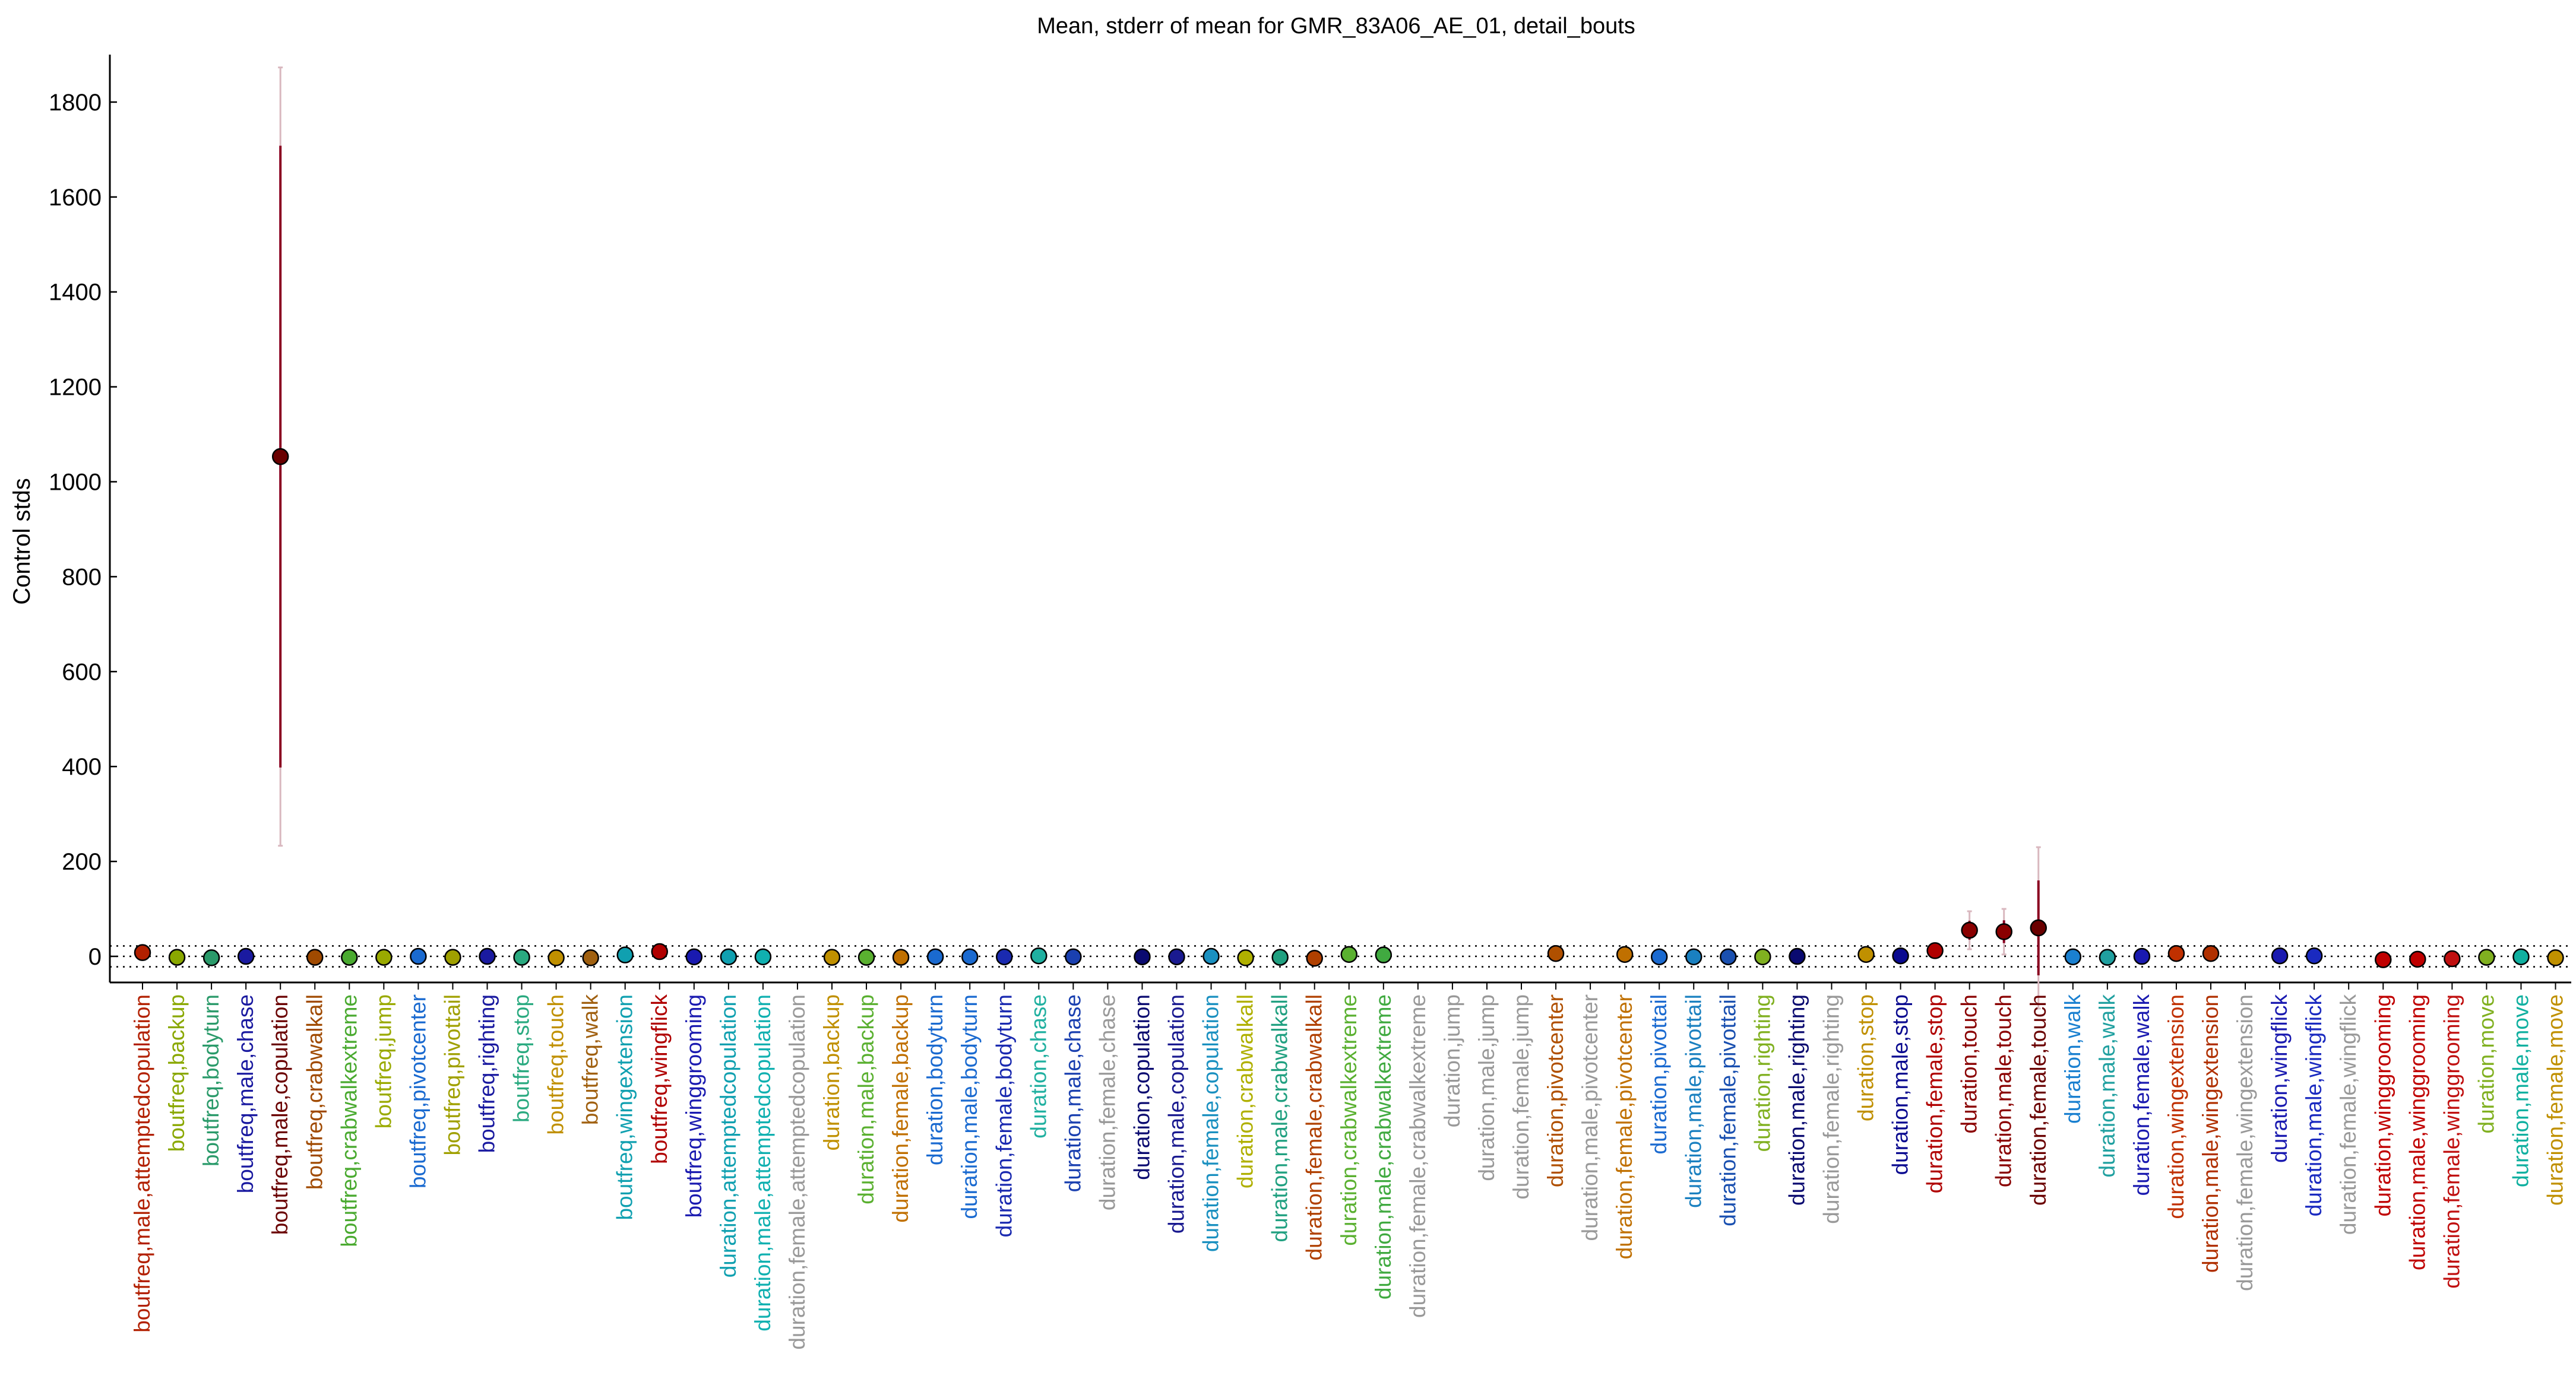 The height and width of the screenshot is (1398, 2576). What do you see at coordinates (75, 293) in the screenshot?
I see `y-tick-label: 1400` at bounding box center [75, 293].